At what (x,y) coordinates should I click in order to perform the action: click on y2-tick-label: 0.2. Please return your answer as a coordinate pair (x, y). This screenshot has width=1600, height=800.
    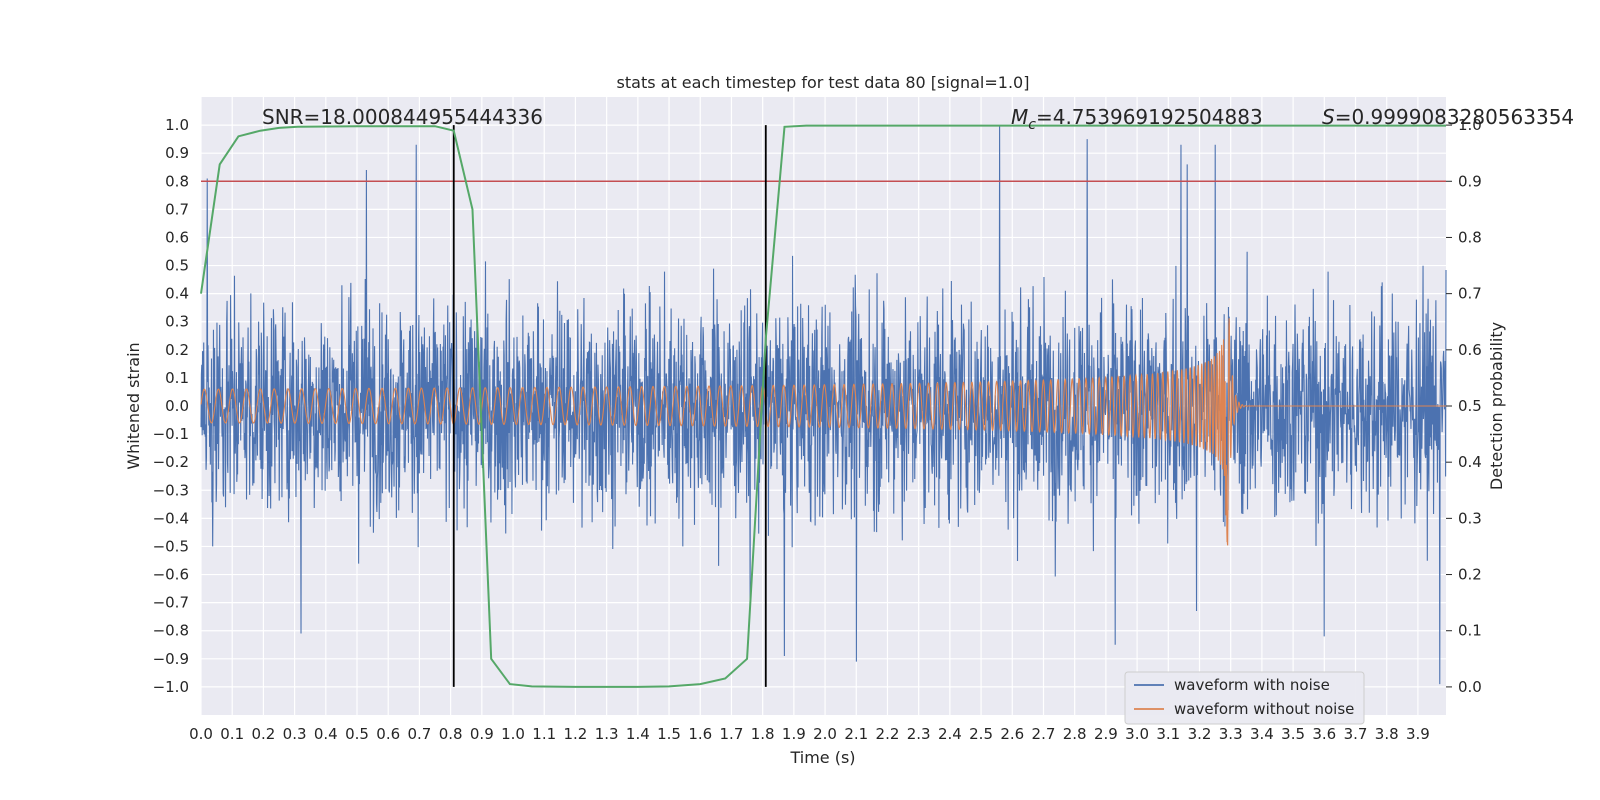
    Looking at the image, I should click on (1470, 575).